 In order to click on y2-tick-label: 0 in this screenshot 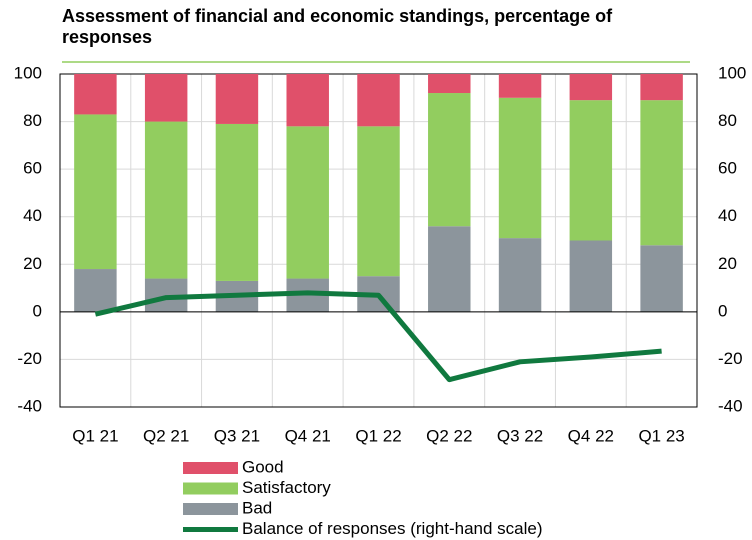, I will do `click(722, 310)`.